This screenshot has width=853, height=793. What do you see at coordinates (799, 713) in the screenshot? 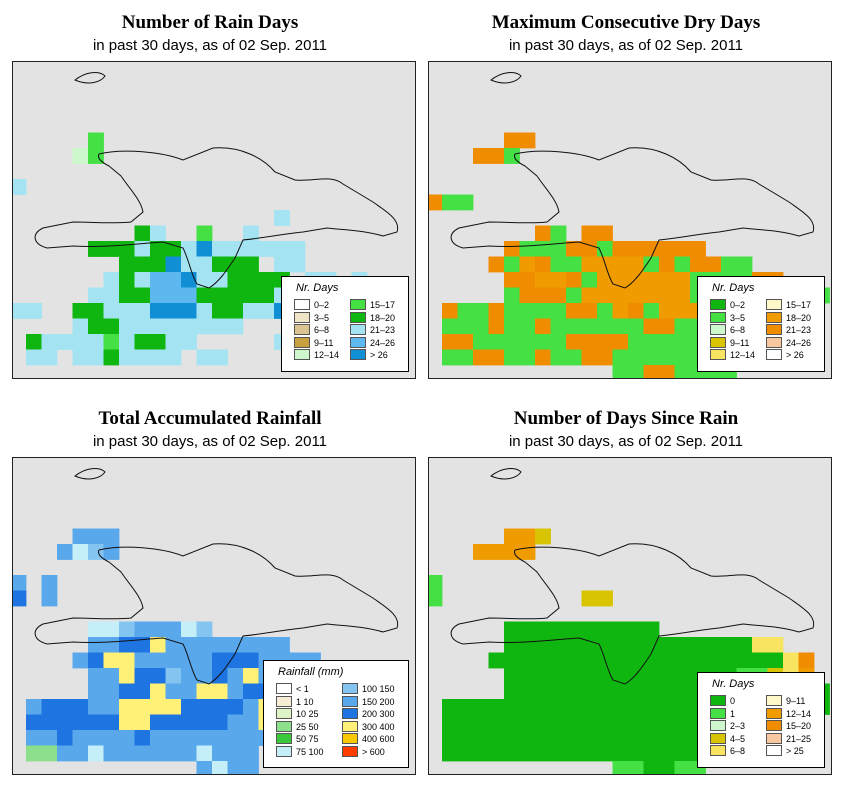
I see `legend-label: 12–14` at bounding box center [799, 713].